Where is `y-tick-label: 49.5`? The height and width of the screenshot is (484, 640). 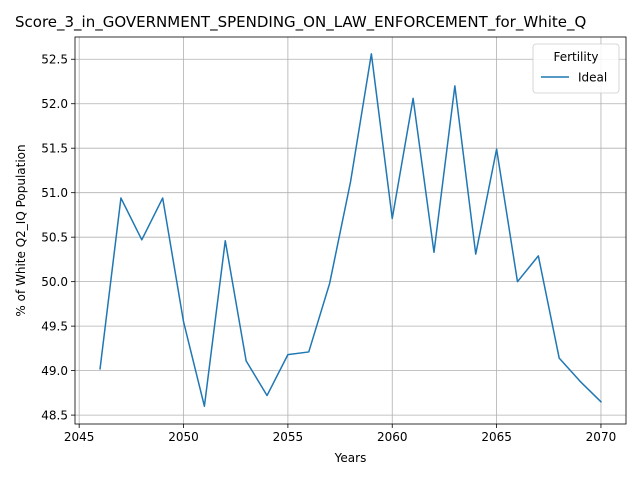 y-tick-label: 49.5 is located at coordinates (54, 327).